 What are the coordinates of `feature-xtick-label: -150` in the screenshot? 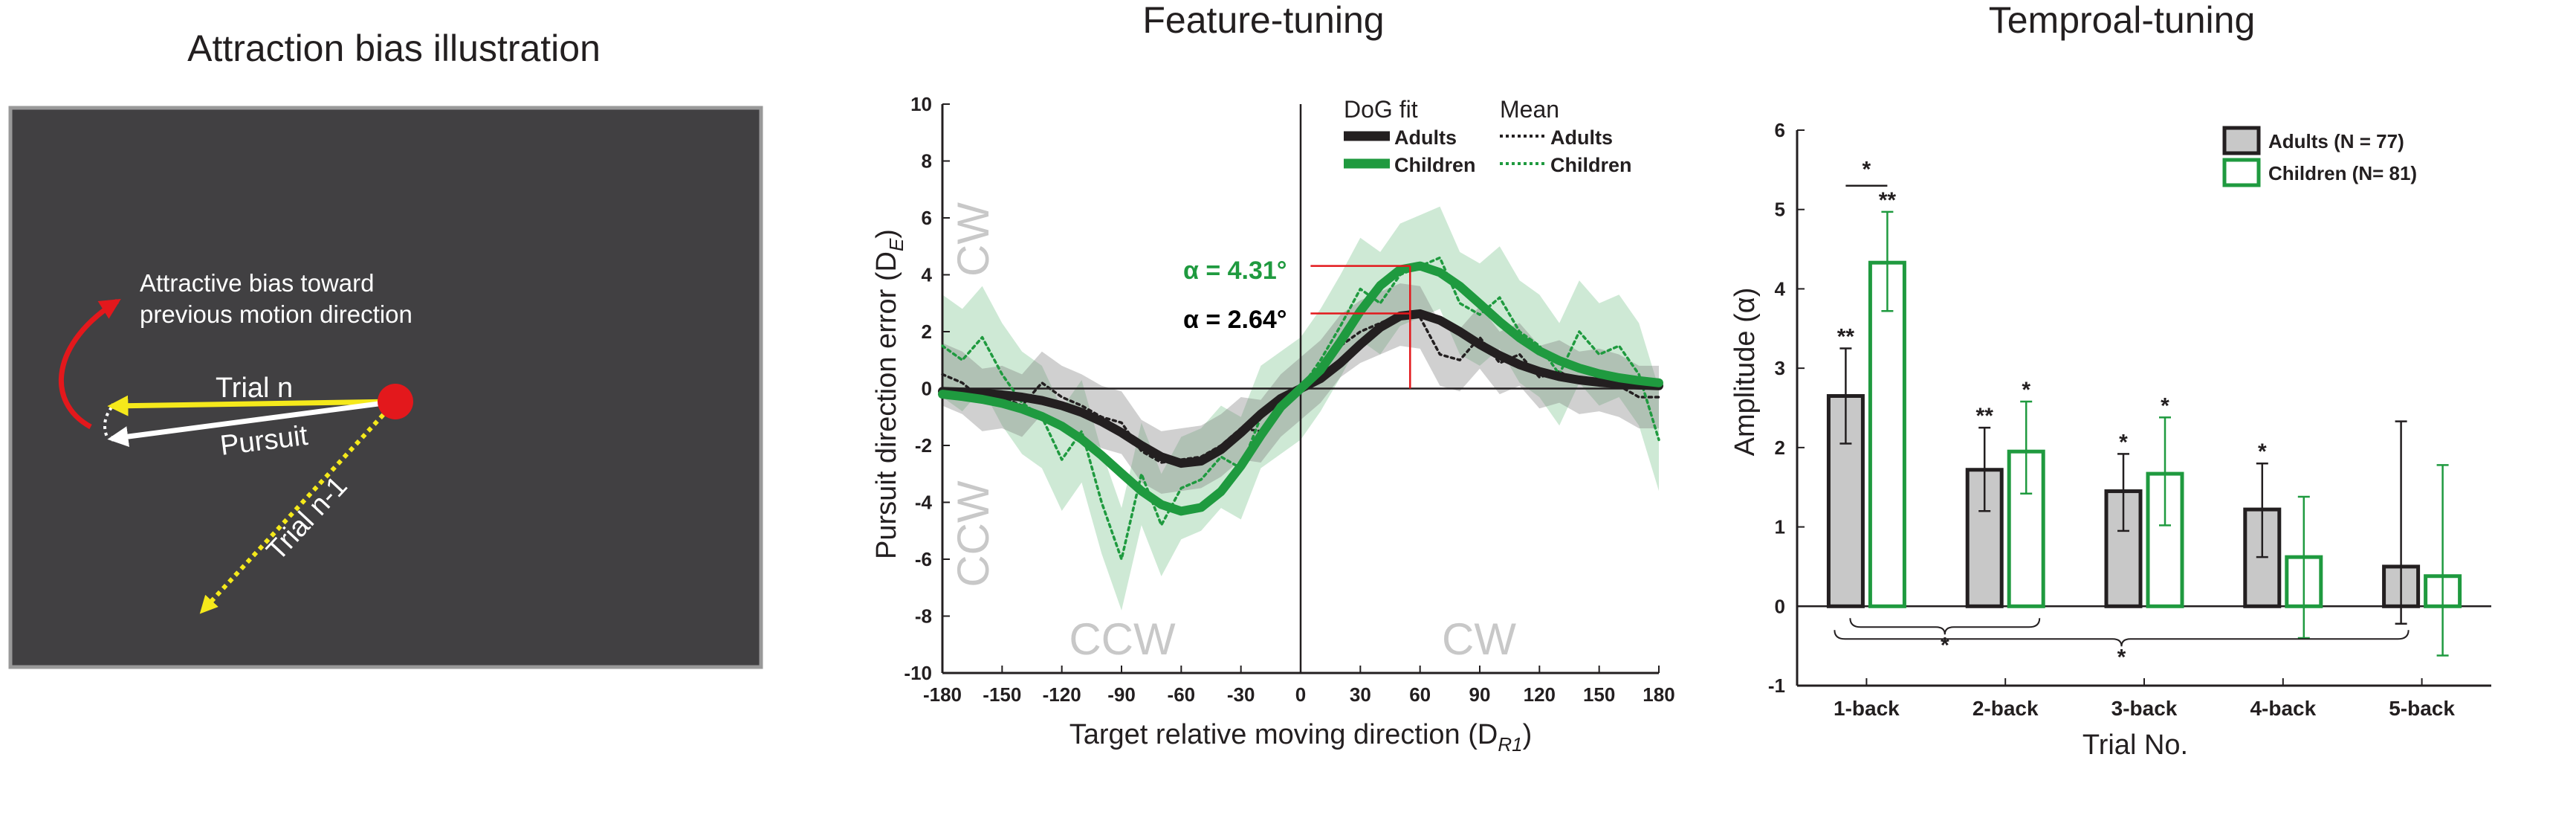 It's located at (1002, 695).